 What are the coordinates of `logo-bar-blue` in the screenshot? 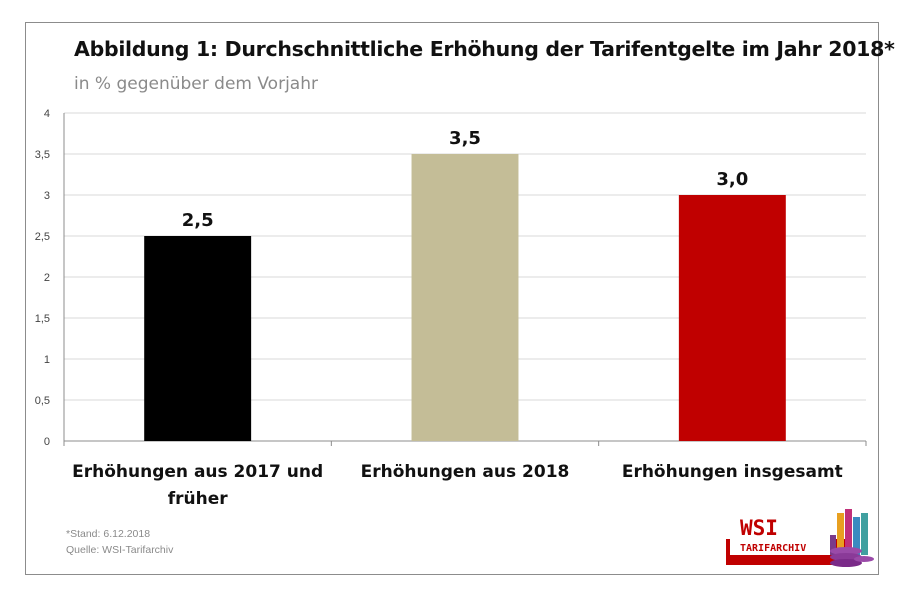 It's located at (856, 536).